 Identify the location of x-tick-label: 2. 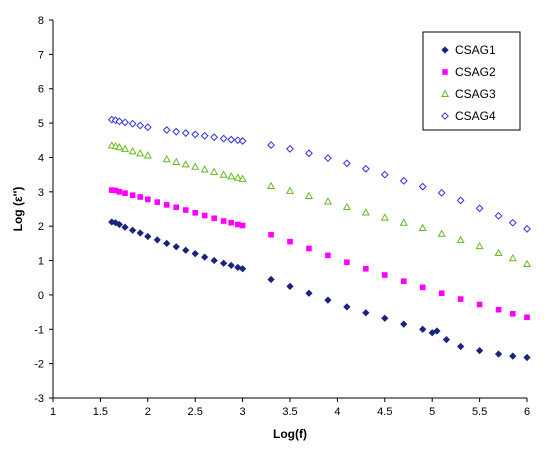
(148, 412).